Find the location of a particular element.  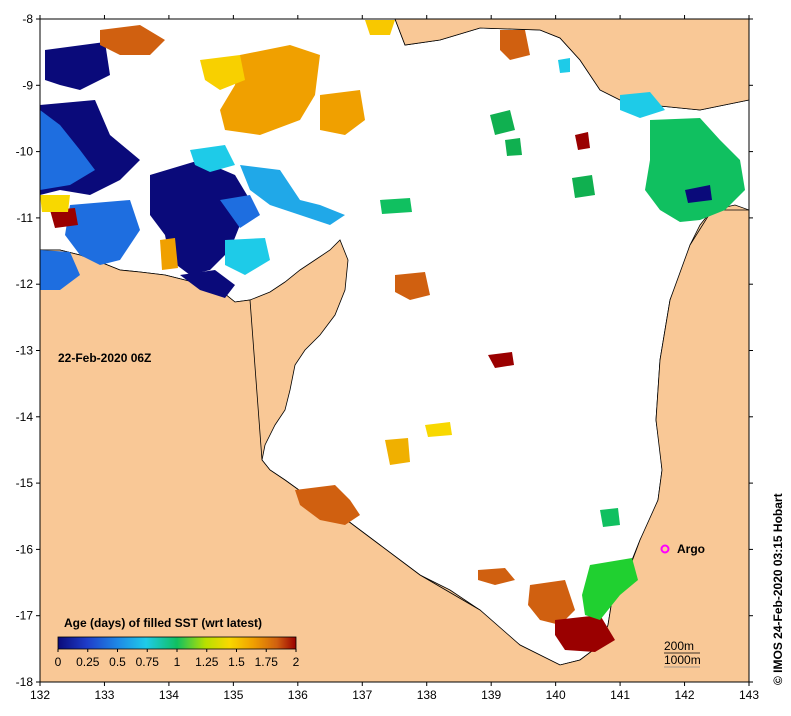

latitude-tick-label: -10 is located at coordinates (25, 152).